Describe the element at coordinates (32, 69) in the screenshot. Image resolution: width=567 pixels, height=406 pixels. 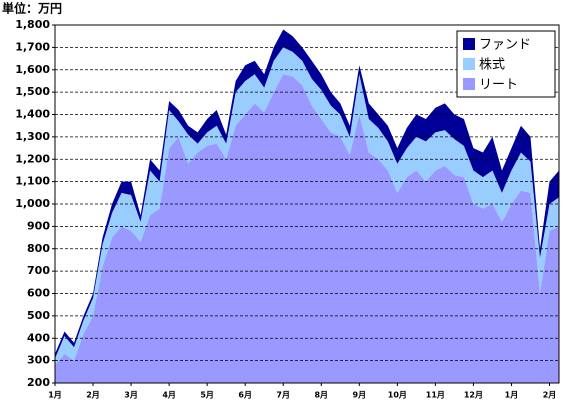
I see `y-tick-label: 1,600` at that location.